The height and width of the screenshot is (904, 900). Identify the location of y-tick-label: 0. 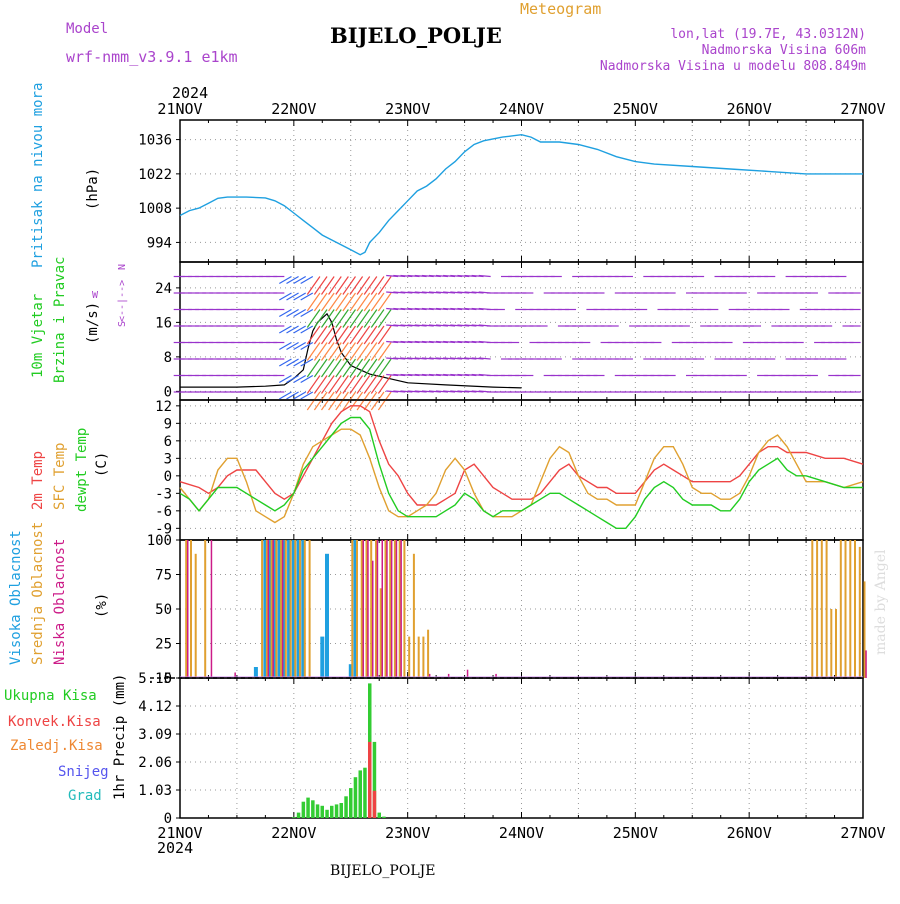
(168, 679).